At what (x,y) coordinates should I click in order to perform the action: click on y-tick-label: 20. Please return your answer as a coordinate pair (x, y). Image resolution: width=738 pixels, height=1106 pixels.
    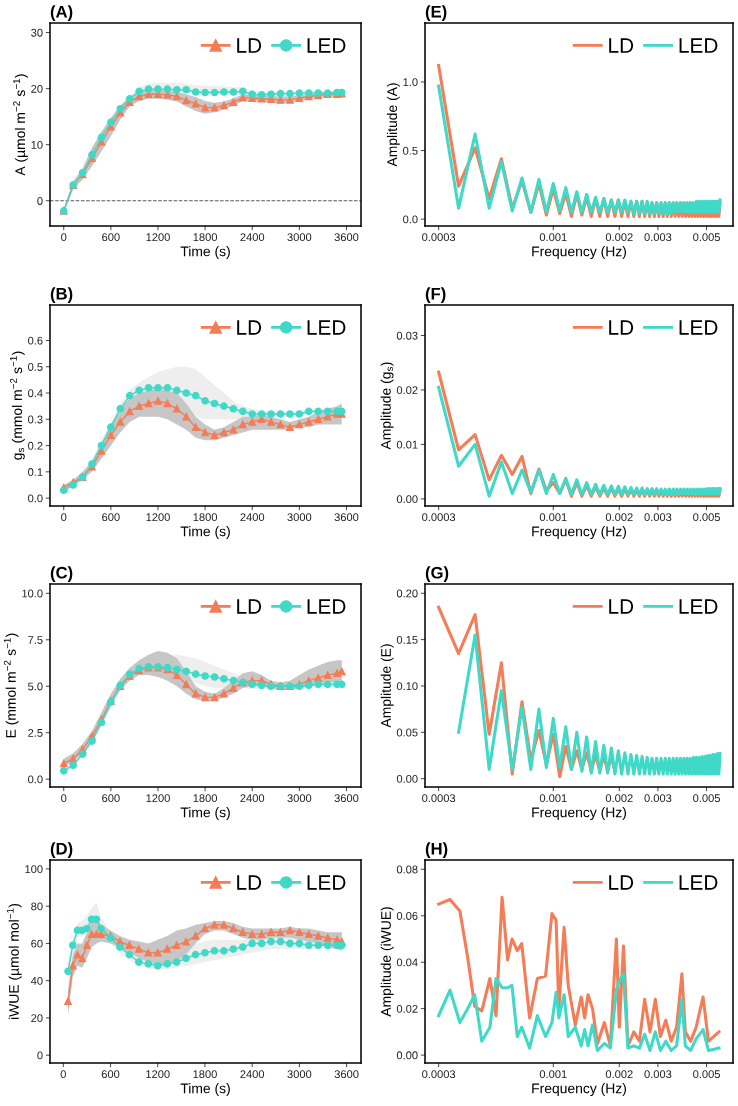
    Looking at the image, I should click on (37, 88).